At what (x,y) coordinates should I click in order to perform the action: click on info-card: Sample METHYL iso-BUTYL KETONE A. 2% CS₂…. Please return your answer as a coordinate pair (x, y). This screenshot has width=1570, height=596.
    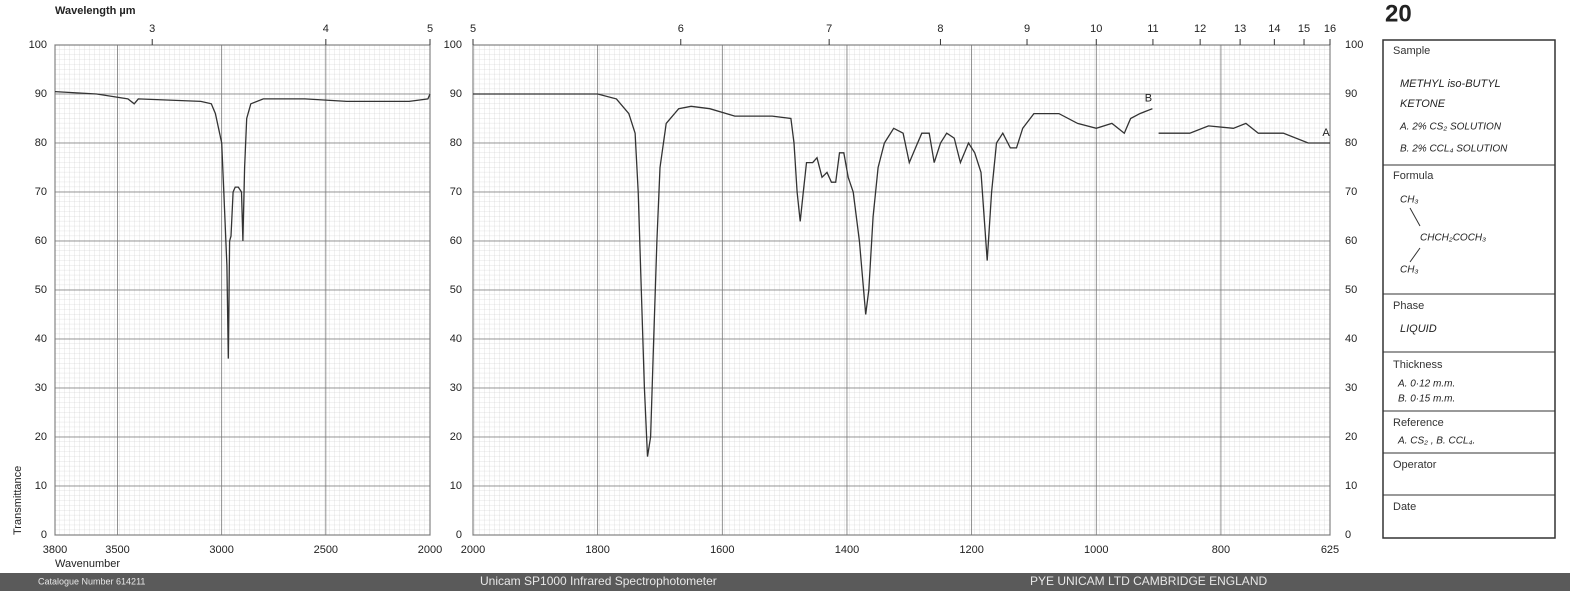
    Looking at the image, I should click on (1469, 289).